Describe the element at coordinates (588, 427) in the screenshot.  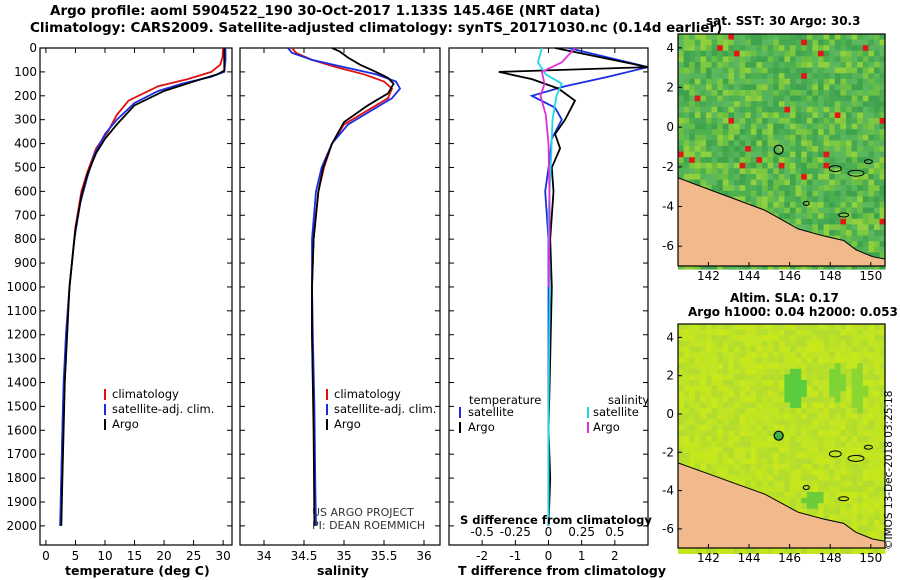
I see `color-swatch-icon` at that location.